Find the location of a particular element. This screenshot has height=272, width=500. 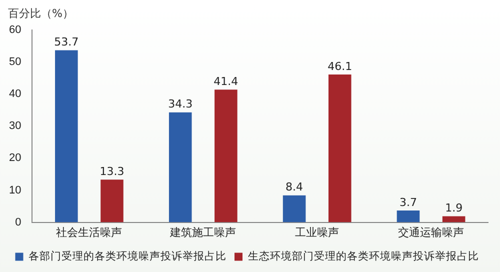

y-tick-label: 10 is located at coordinates (15, 190).